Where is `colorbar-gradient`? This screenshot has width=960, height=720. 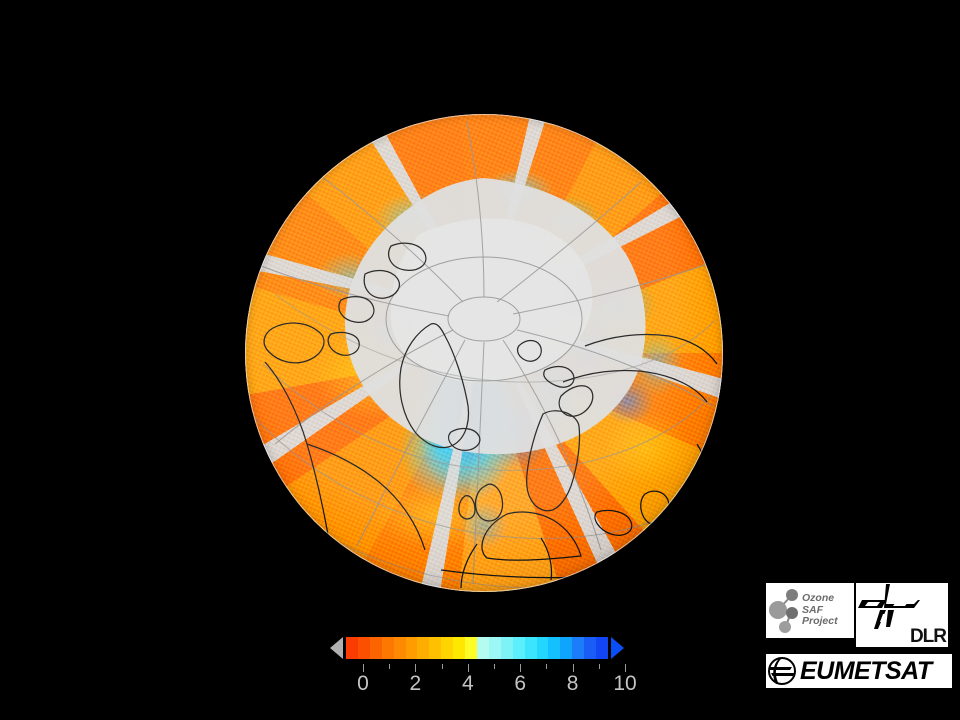
colorbar-gradient is located at coordinates (477, 648).